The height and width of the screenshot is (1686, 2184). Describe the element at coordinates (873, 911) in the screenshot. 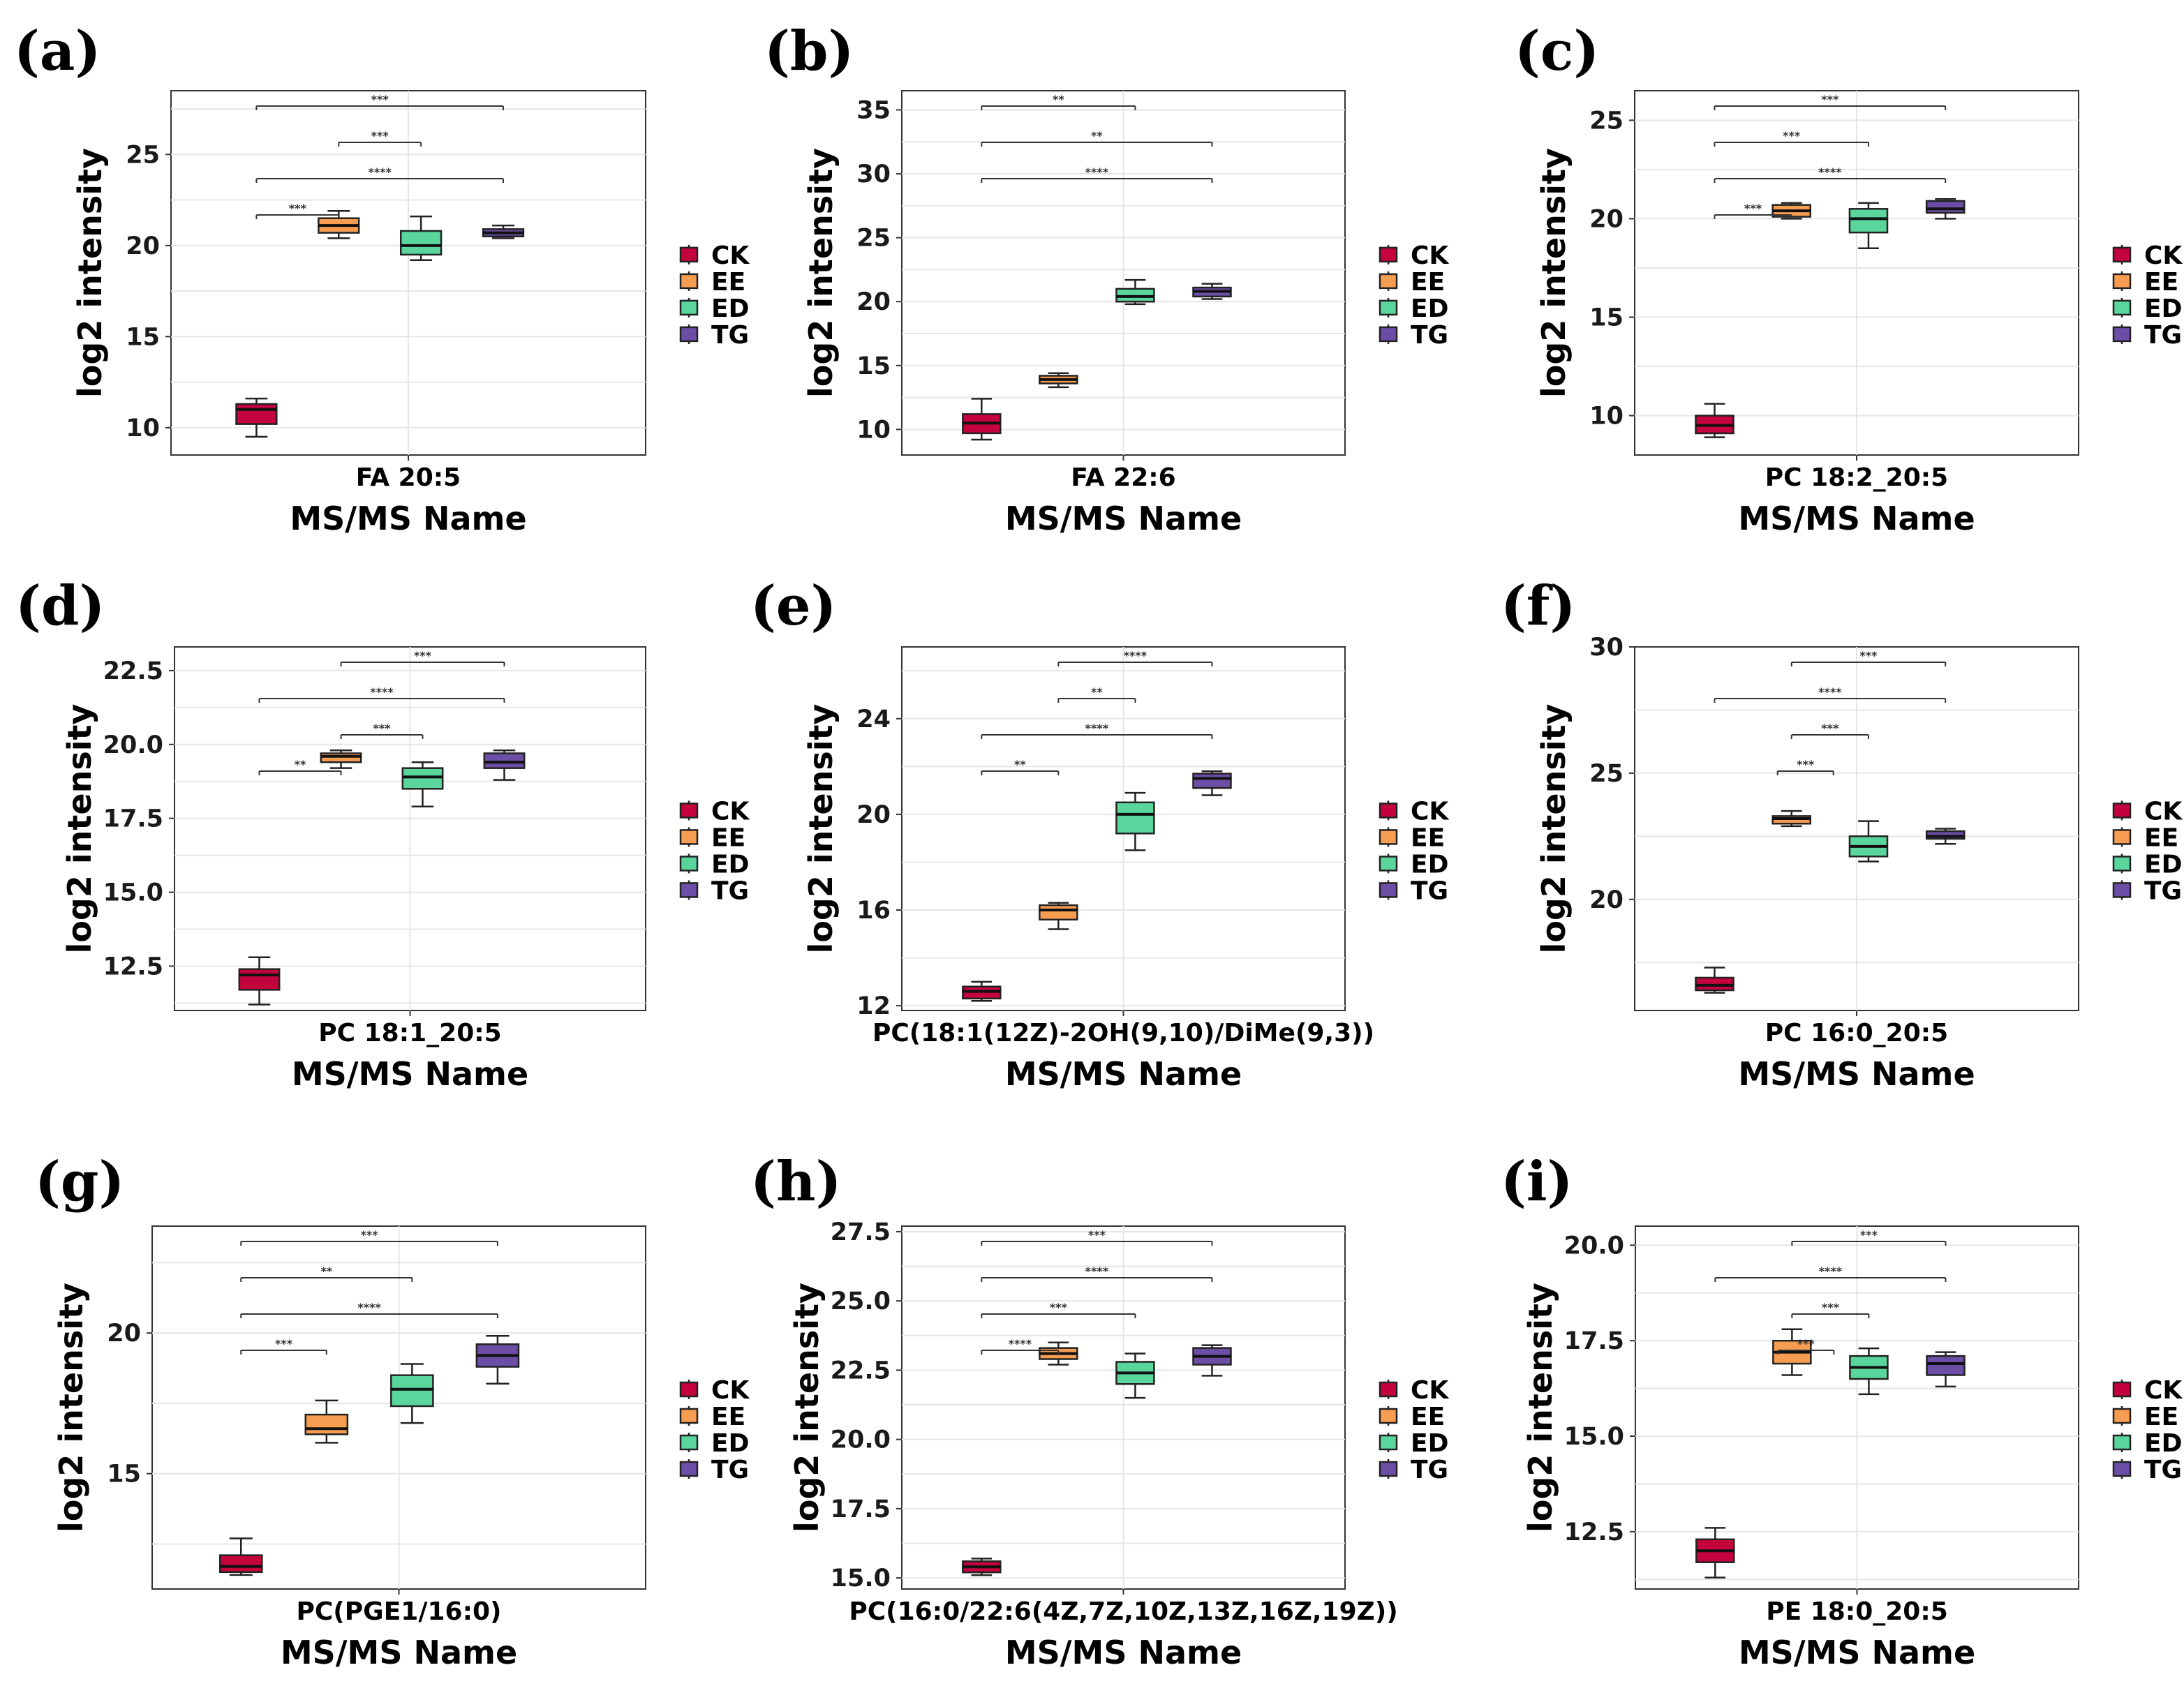

I see `y-tick-label: 16` at that location.